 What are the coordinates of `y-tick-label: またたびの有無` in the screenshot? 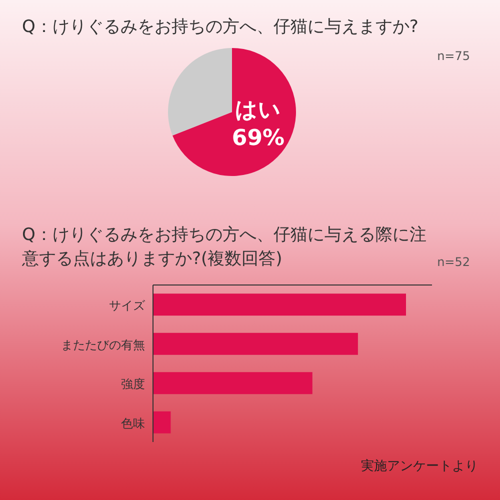 It's located at (103, 345).